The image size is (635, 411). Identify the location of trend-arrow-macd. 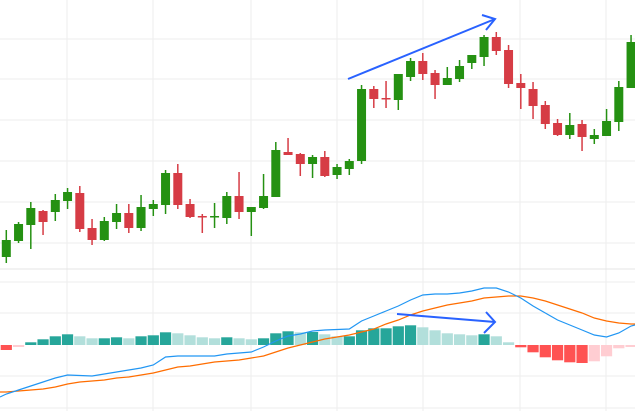
(446, 318).